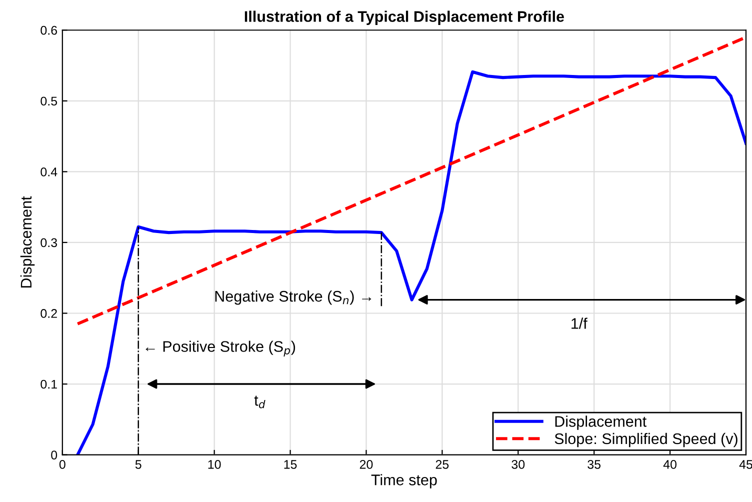 This screenshot has height=502, width=752. What do you see at coordinates (669, 464) in the screenshot?
I see `x-tick-label: 40` at bounding box center [669, 464].